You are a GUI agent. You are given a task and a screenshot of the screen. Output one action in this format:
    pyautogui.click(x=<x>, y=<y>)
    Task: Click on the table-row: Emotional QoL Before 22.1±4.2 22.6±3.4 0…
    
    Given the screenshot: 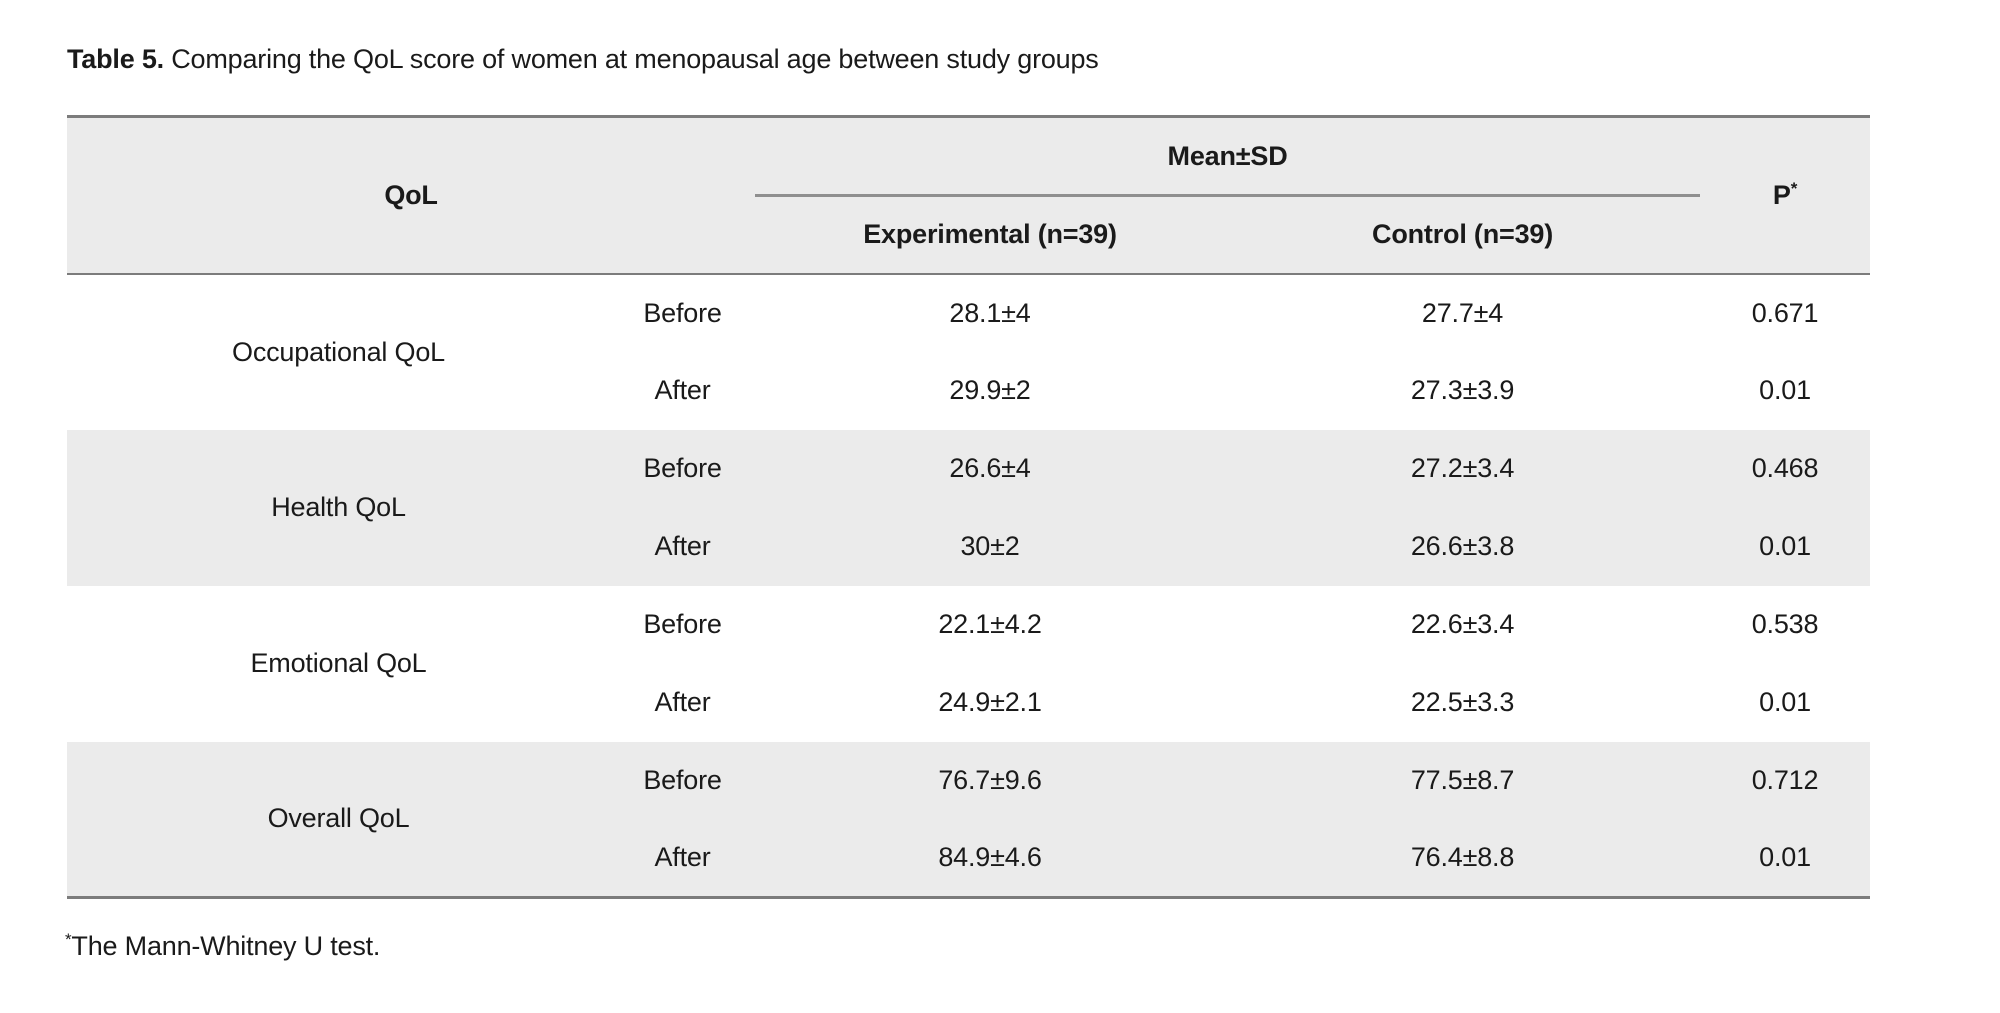 What is the action you would take?
    pyautogui.click(x=968, y=632)
    